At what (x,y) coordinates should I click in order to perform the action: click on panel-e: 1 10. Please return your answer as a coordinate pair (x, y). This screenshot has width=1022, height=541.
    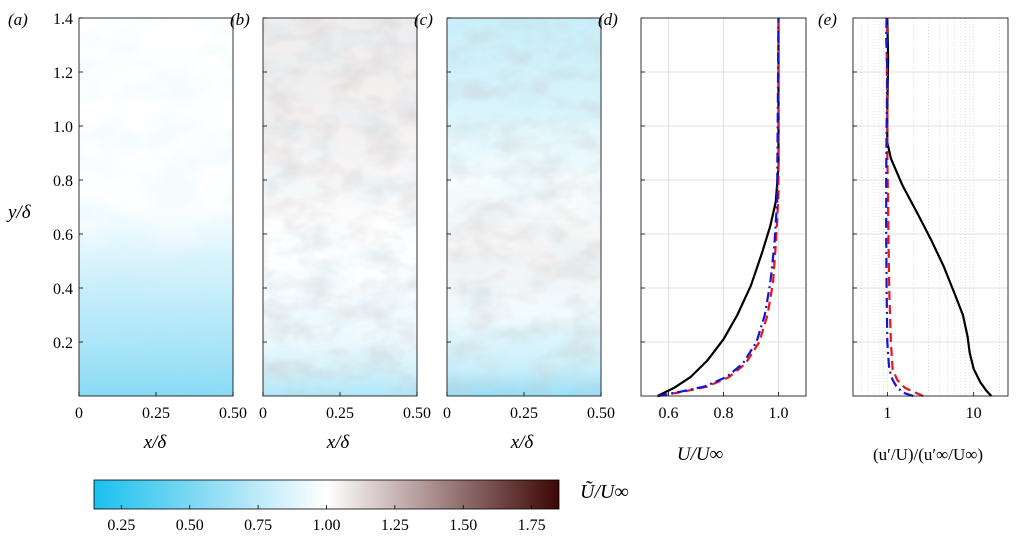
    Looking at the image, I should click on (930, 219).